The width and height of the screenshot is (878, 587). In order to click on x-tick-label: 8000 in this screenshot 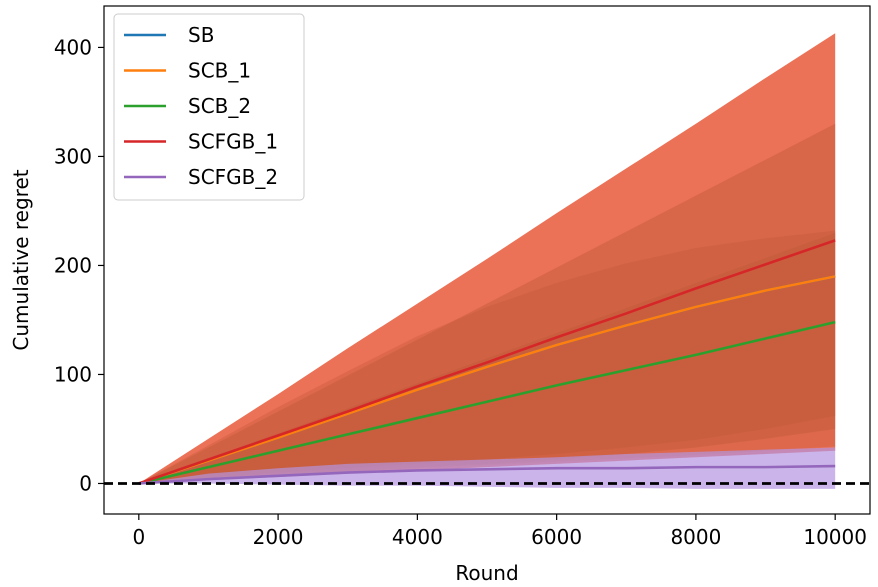, I will do `click(695, 537)`.